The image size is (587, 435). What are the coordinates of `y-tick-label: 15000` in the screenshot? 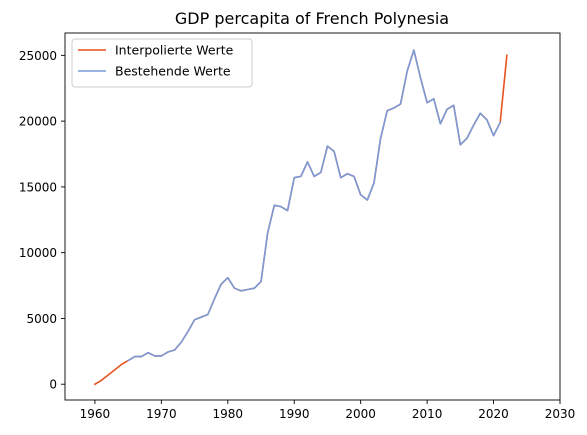 It's located at (38, 187).